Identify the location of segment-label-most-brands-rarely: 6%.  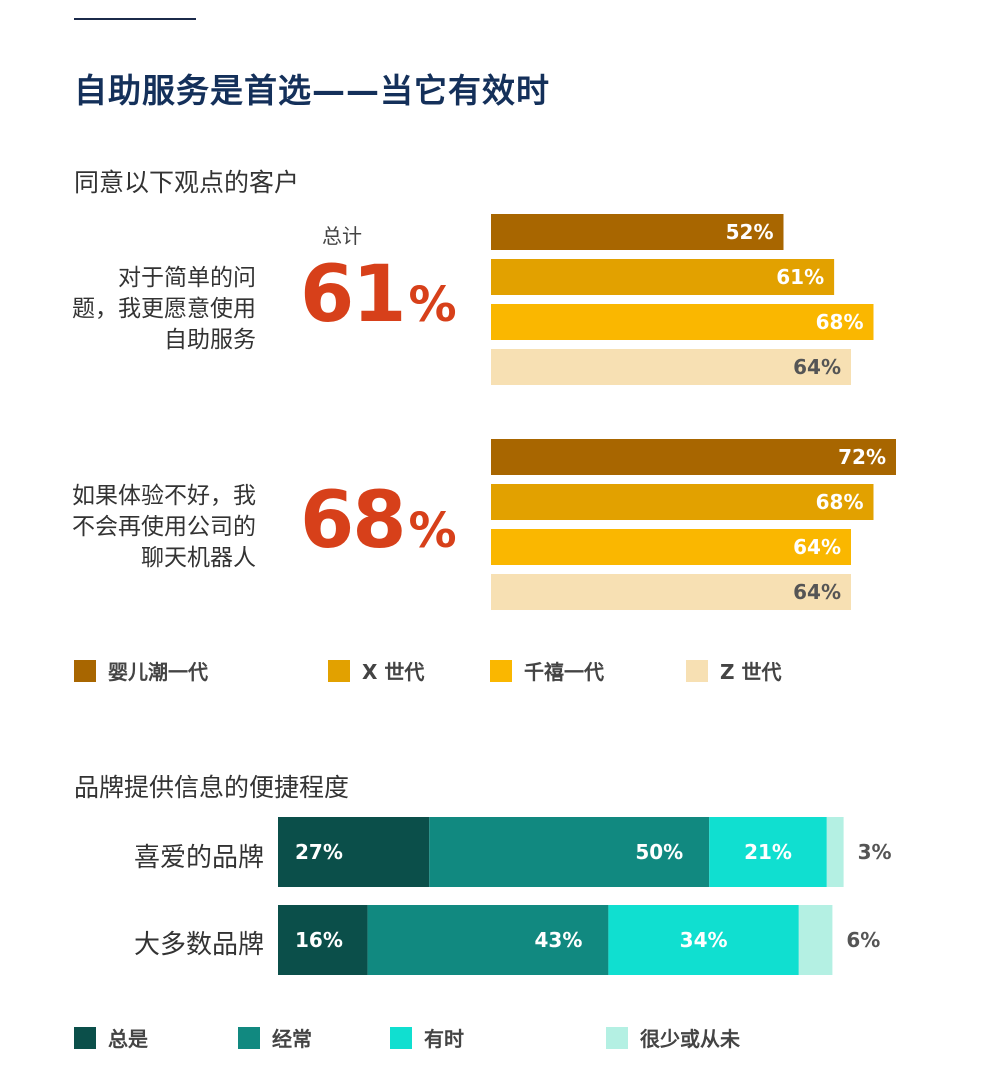
(863, 940).